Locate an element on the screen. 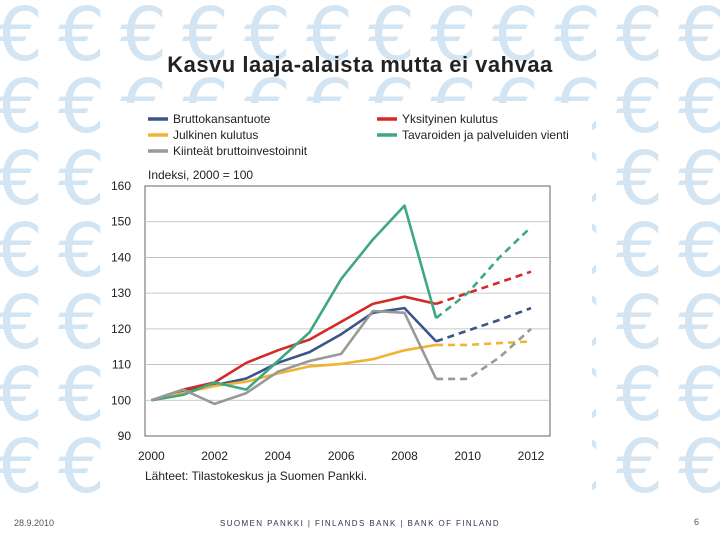 The image size is (720, 540). footer-date: 28.9.2010 is located at coordinates (34, 523).